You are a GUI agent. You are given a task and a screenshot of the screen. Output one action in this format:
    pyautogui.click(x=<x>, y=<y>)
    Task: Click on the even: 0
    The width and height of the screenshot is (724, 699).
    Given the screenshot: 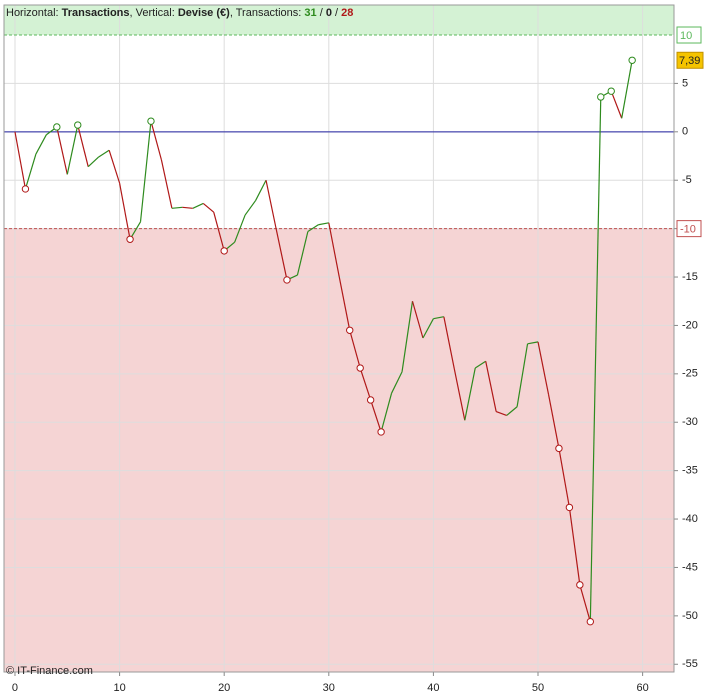 What is the action you would take?
    pyautogui.click(x=329, y=13)
    